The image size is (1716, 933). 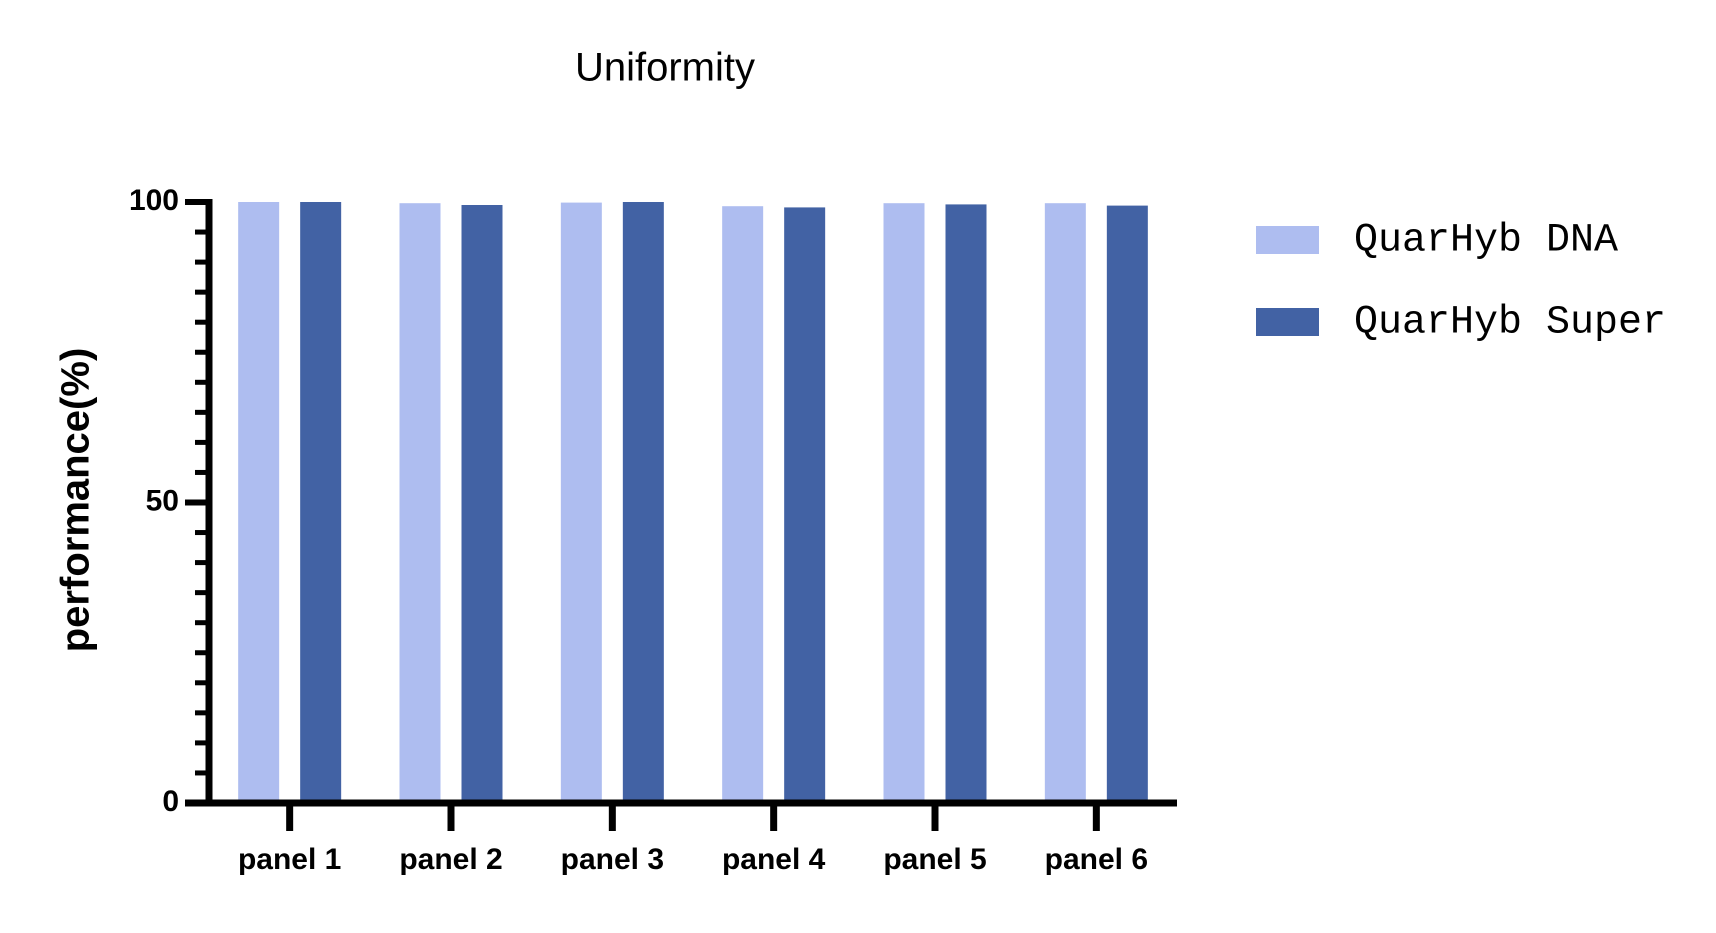 What do you see at coordinates (774, 859) in the screenshot?
I see `x-tick-label: panel 4` at bounding box center [774, 859].